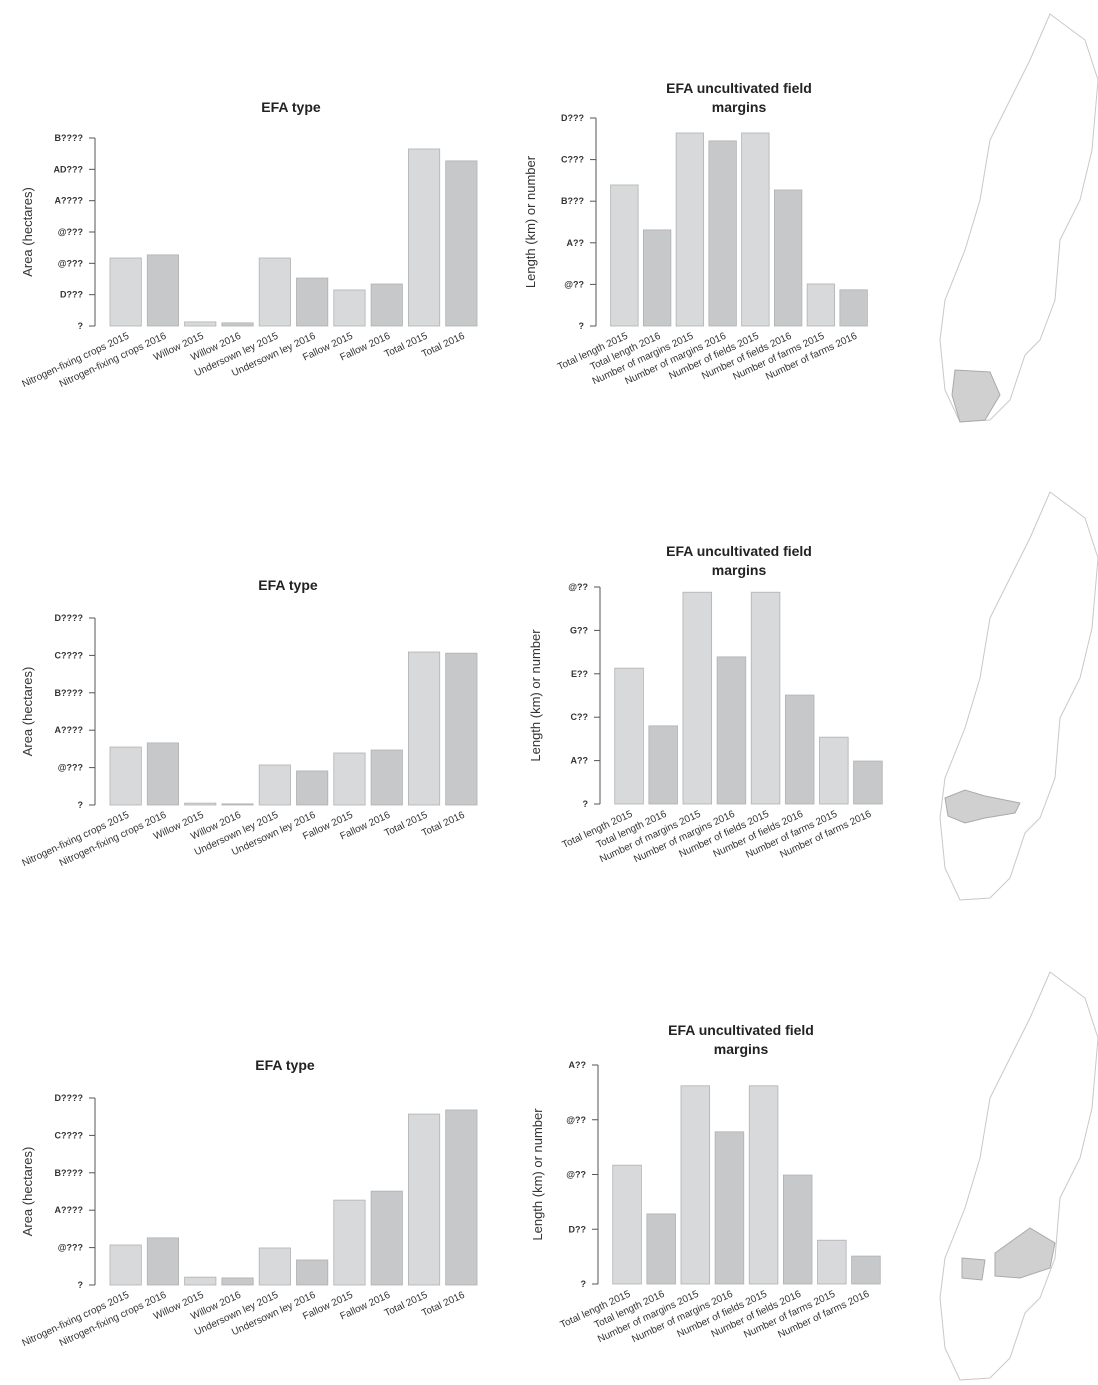  I want to click on y-tick-label: AD???, so click(69, 169).